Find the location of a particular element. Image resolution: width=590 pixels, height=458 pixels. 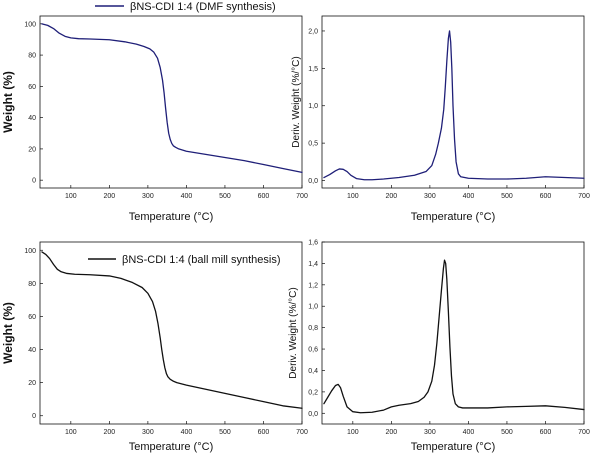

y-tick-label: 0,2 is located at coordinates (313, 392).